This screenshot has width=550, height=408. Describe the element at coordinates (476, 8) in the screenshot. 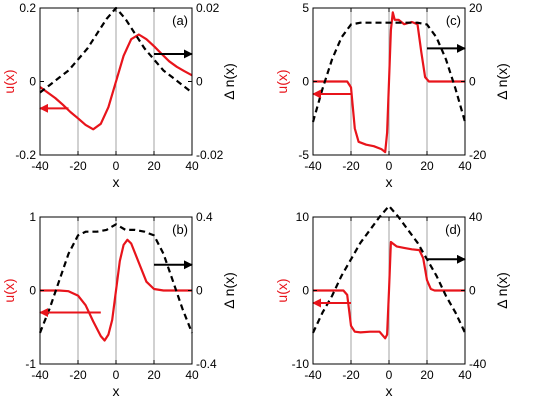

I see `y-right-tick-label: 20` at that location.